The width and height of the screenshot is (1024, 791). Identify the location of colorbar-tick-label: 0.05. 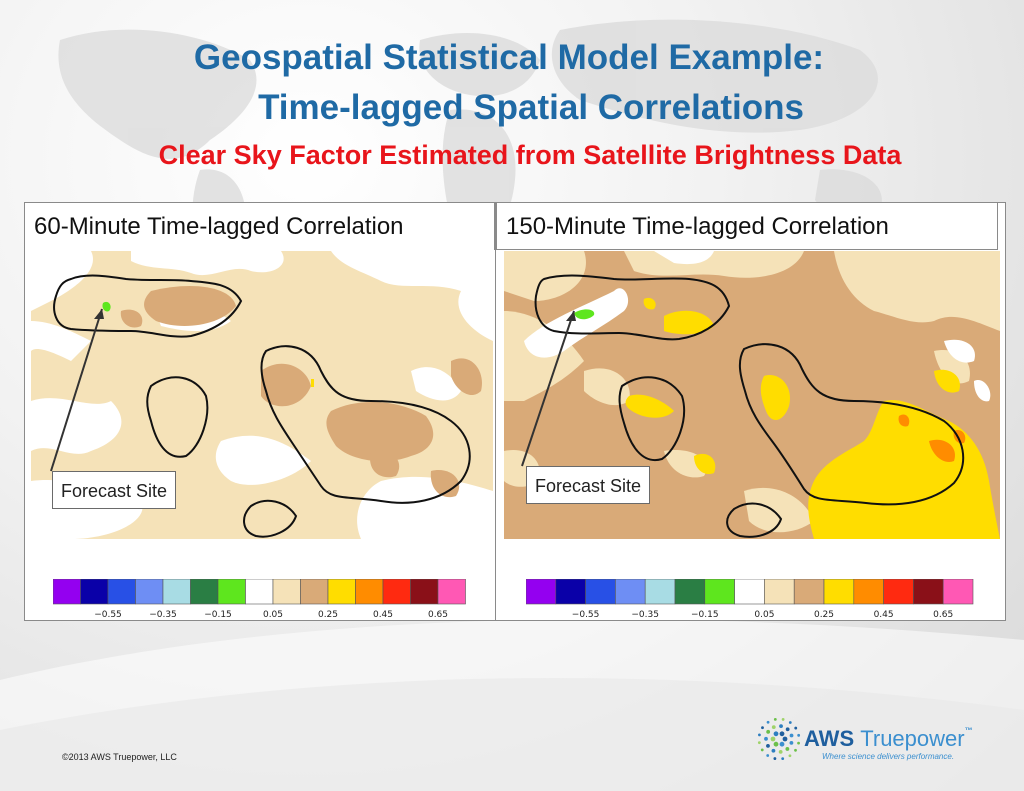
(764, 615).